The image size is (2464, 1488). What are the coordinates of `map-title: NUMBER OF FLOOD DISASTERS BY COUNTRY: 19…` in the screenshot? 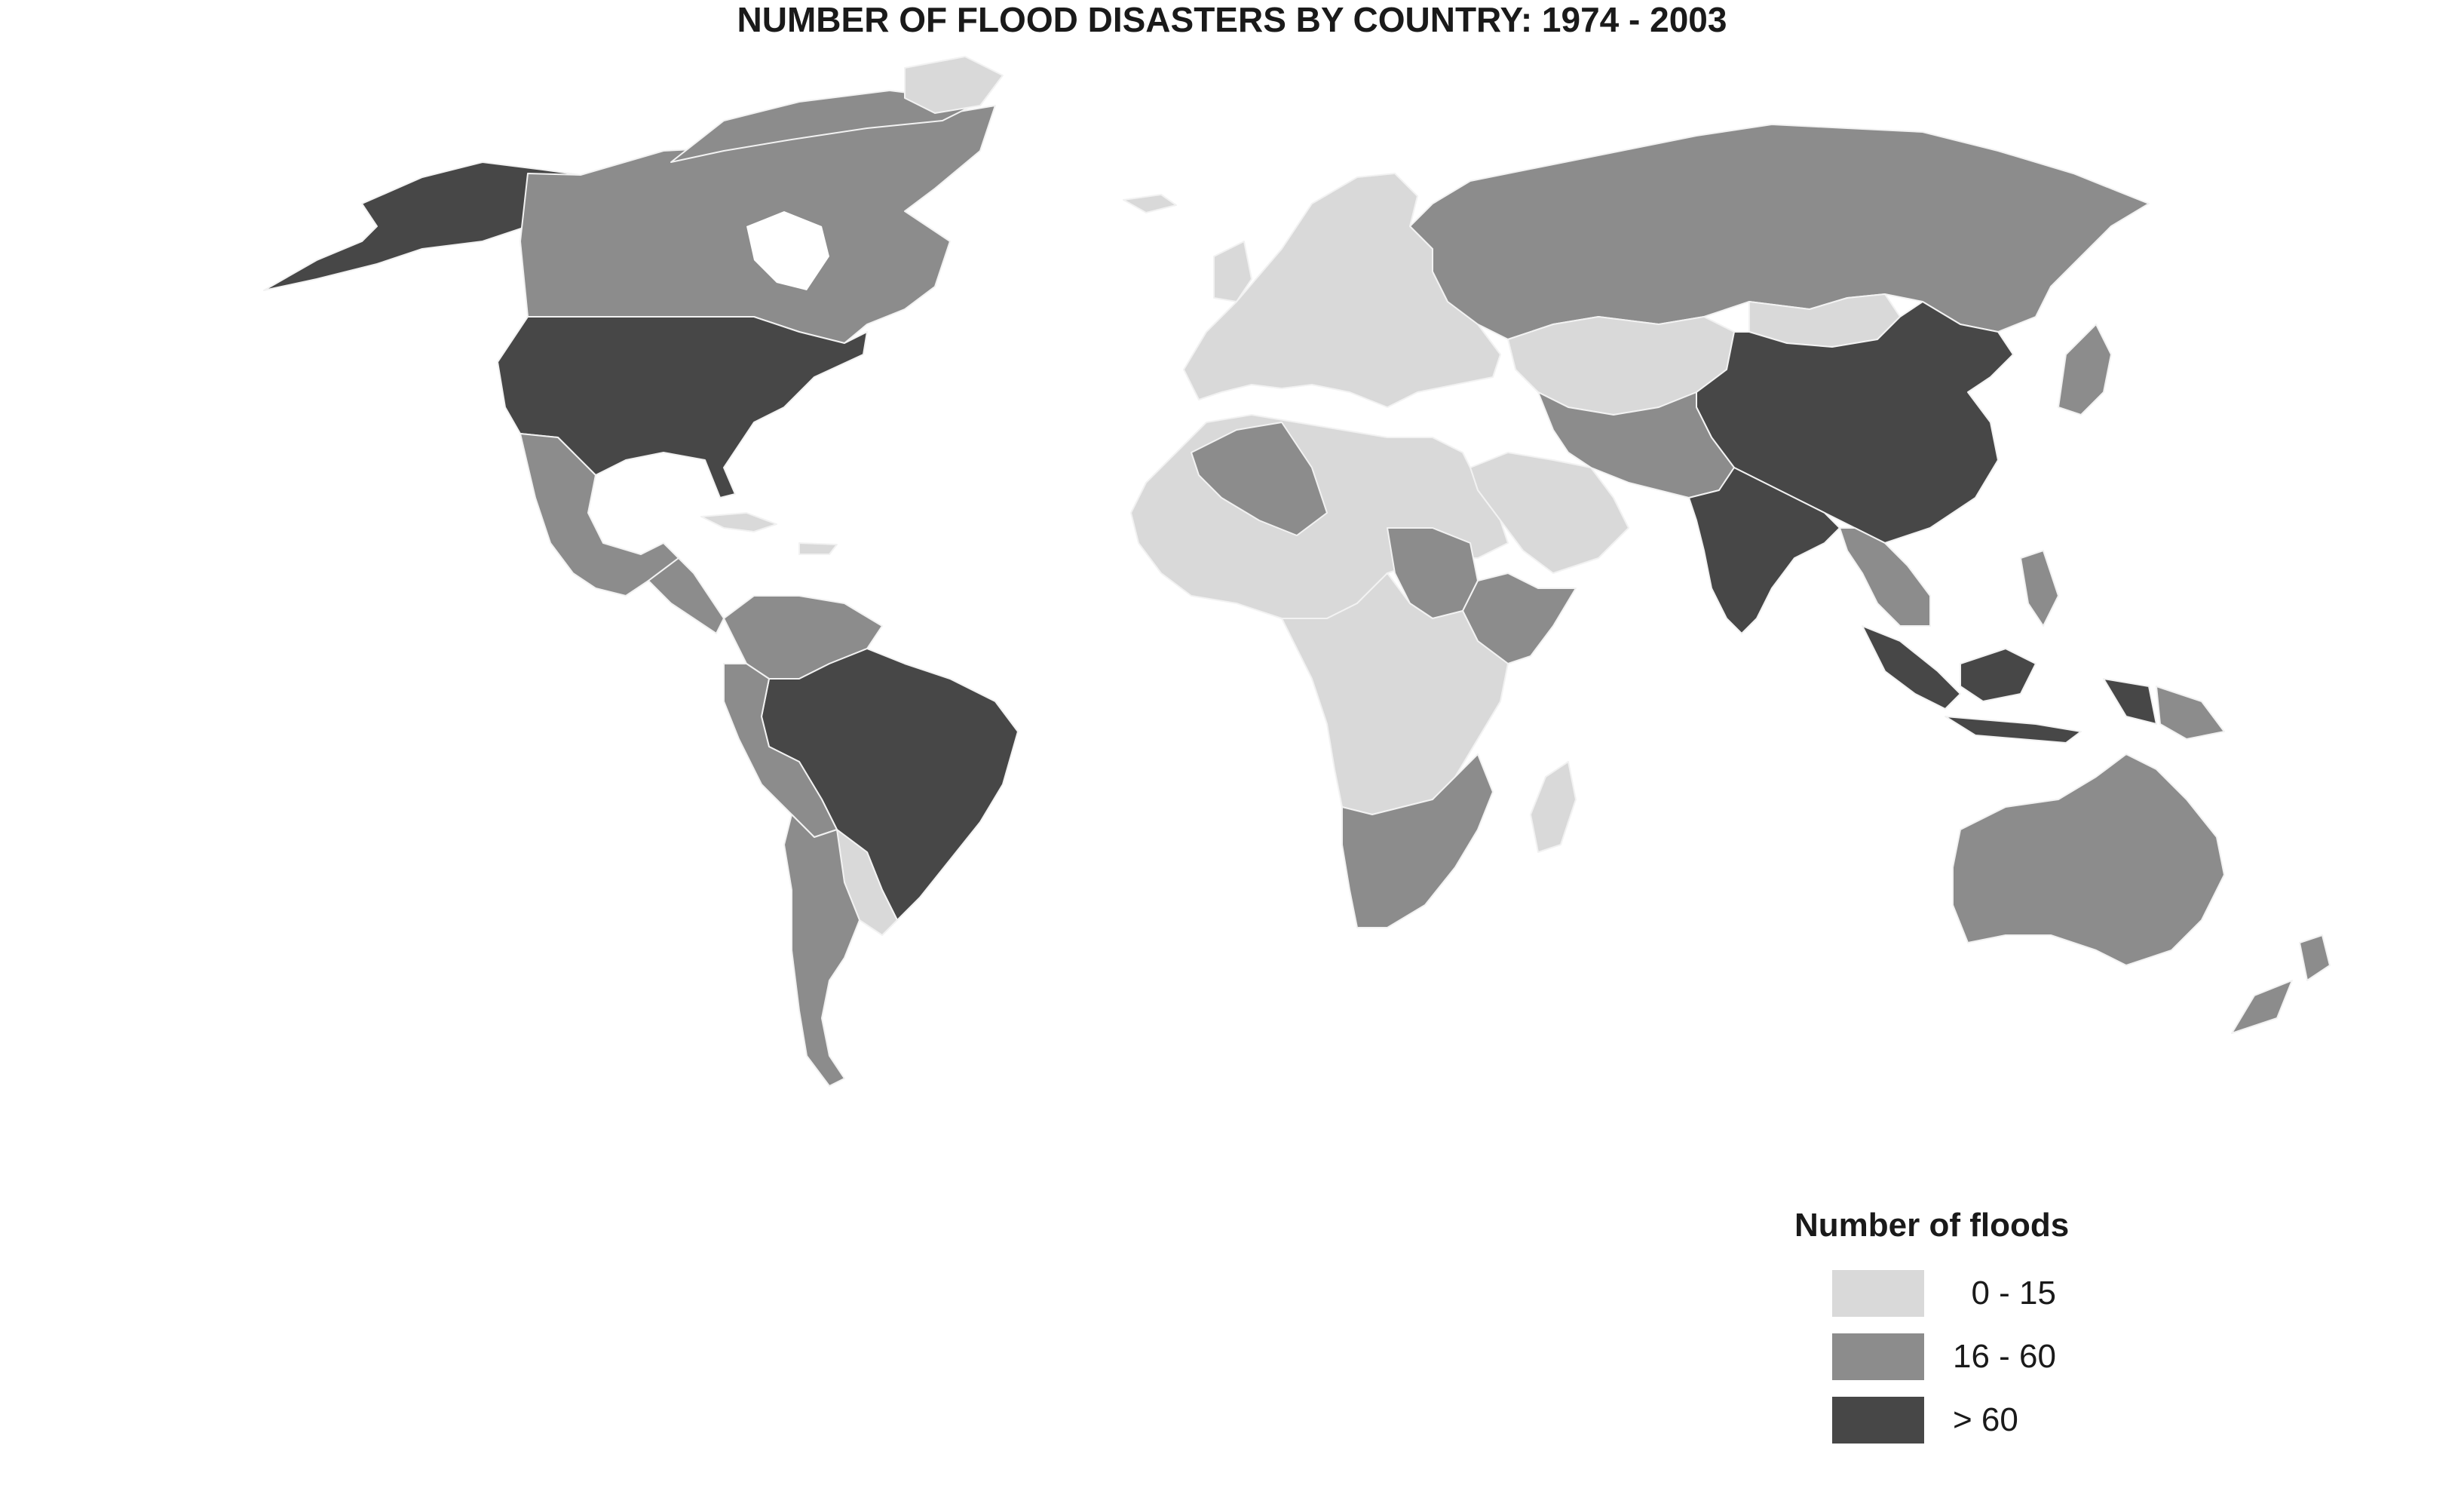 It's located at (1232, 19).